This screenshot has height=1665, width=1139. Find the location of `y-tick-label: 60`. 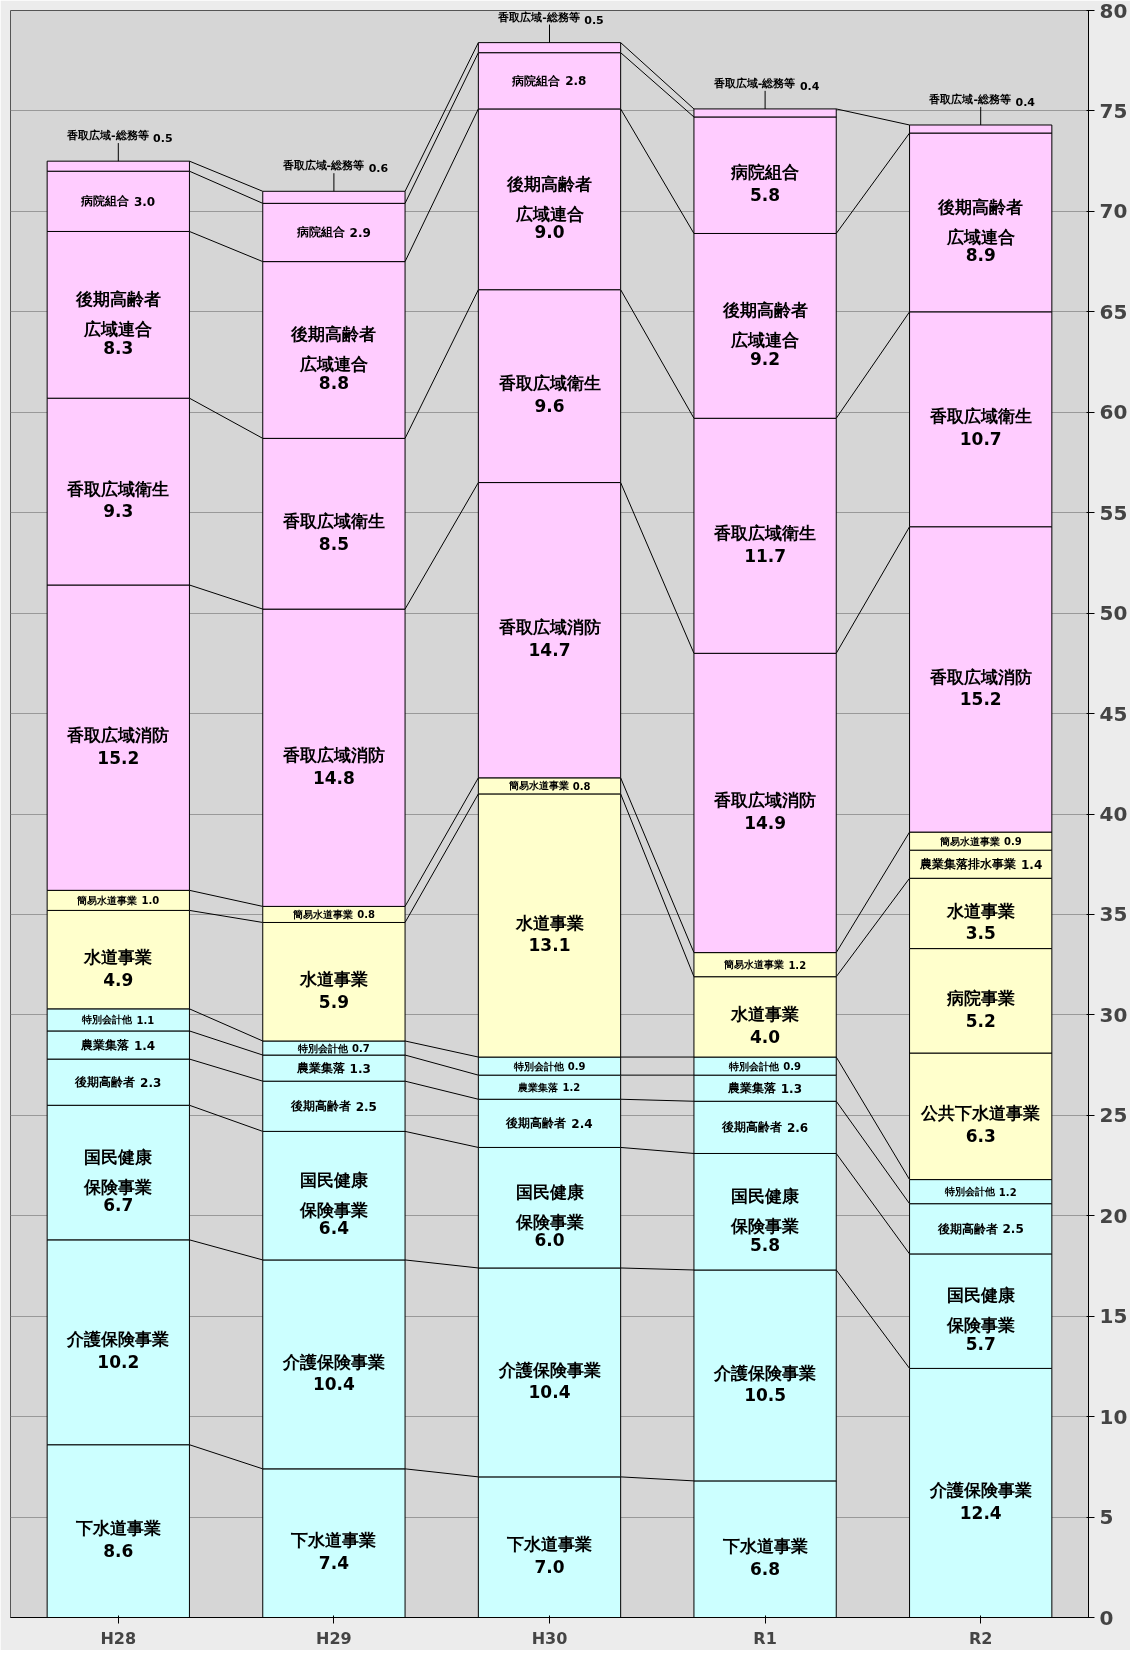

y-tick-label: 60 is located at coordinates (1113, 412).